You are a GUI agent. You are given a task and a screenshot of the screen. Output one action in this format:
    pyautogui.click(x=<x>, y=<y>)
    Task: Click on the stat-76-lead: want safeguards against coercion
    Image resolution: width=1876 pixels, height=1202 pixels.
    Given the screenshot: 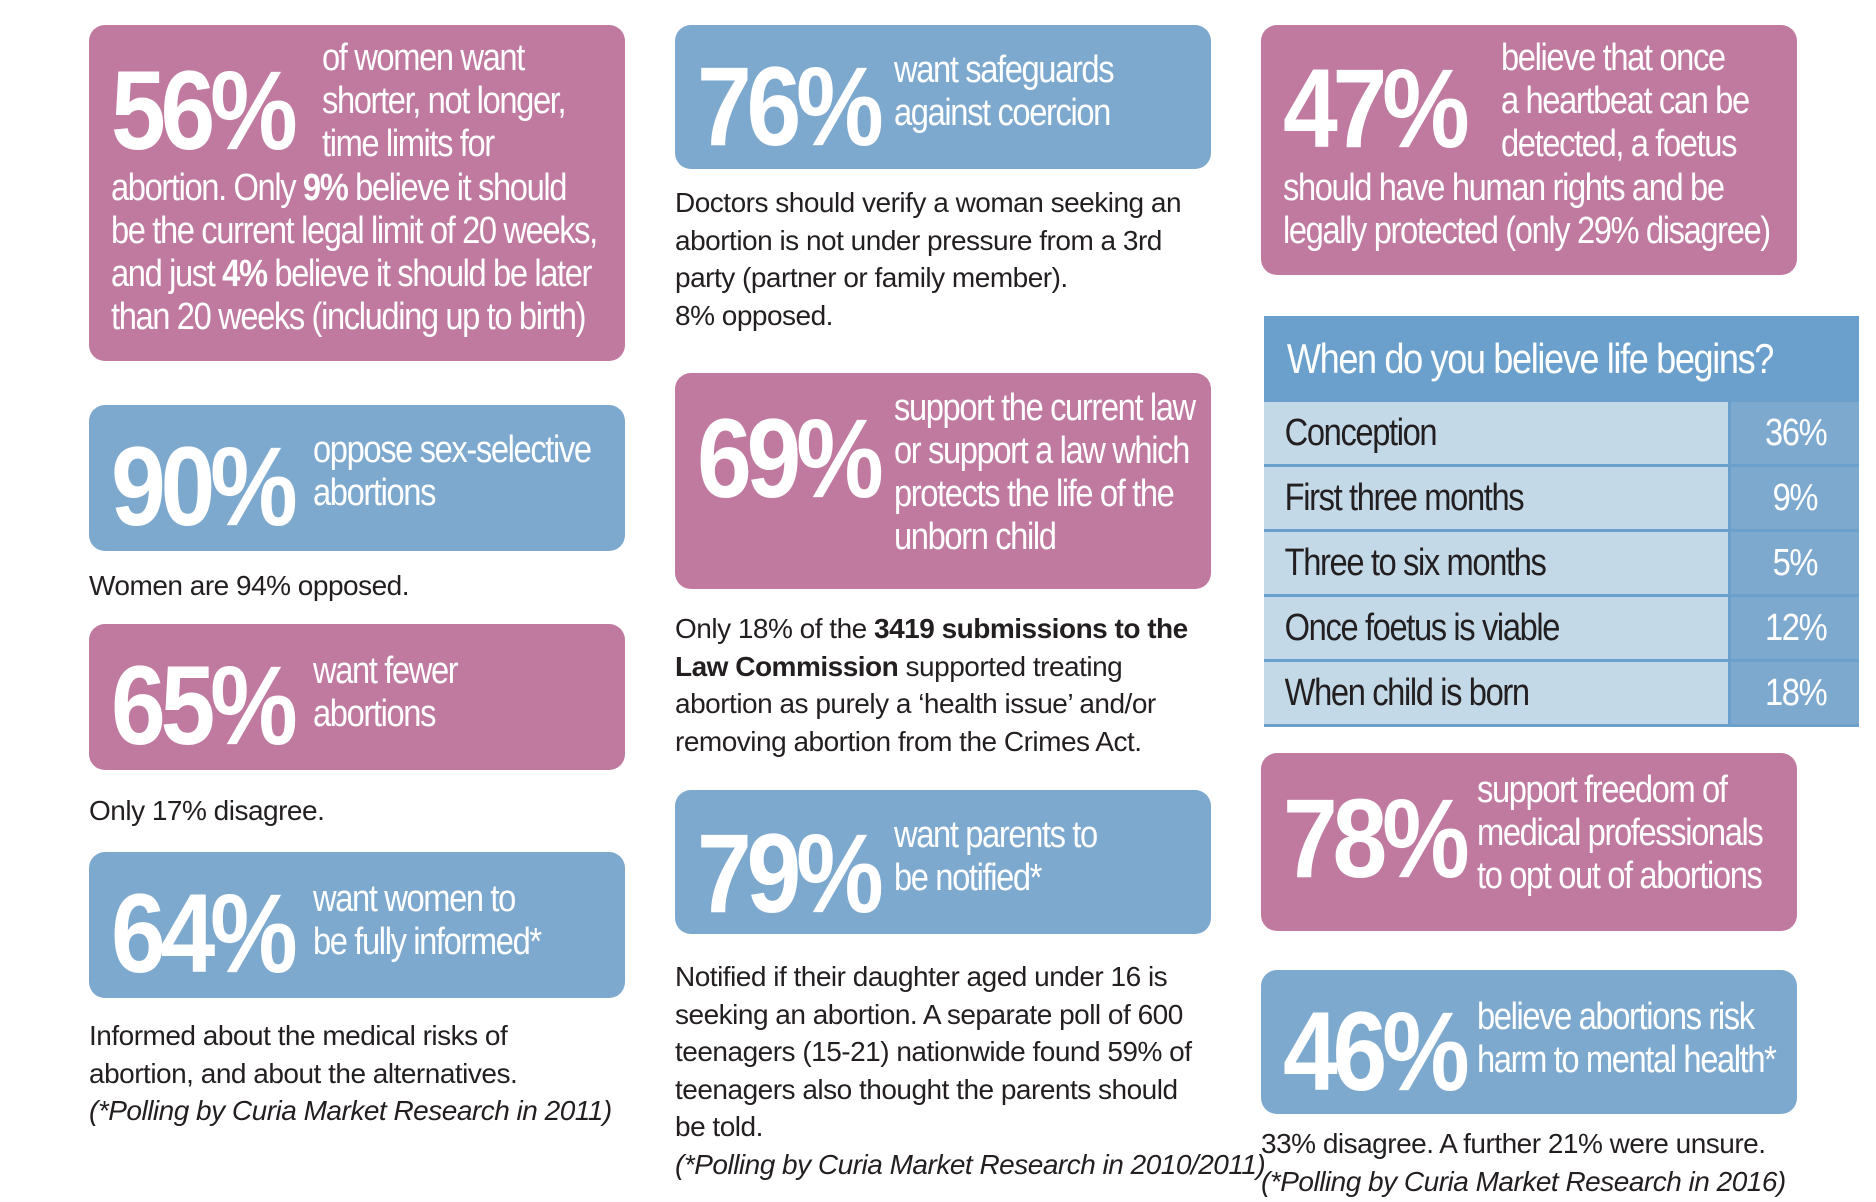 What is the action you would take?
    pyautogui.click(x=1004, y=91)
    